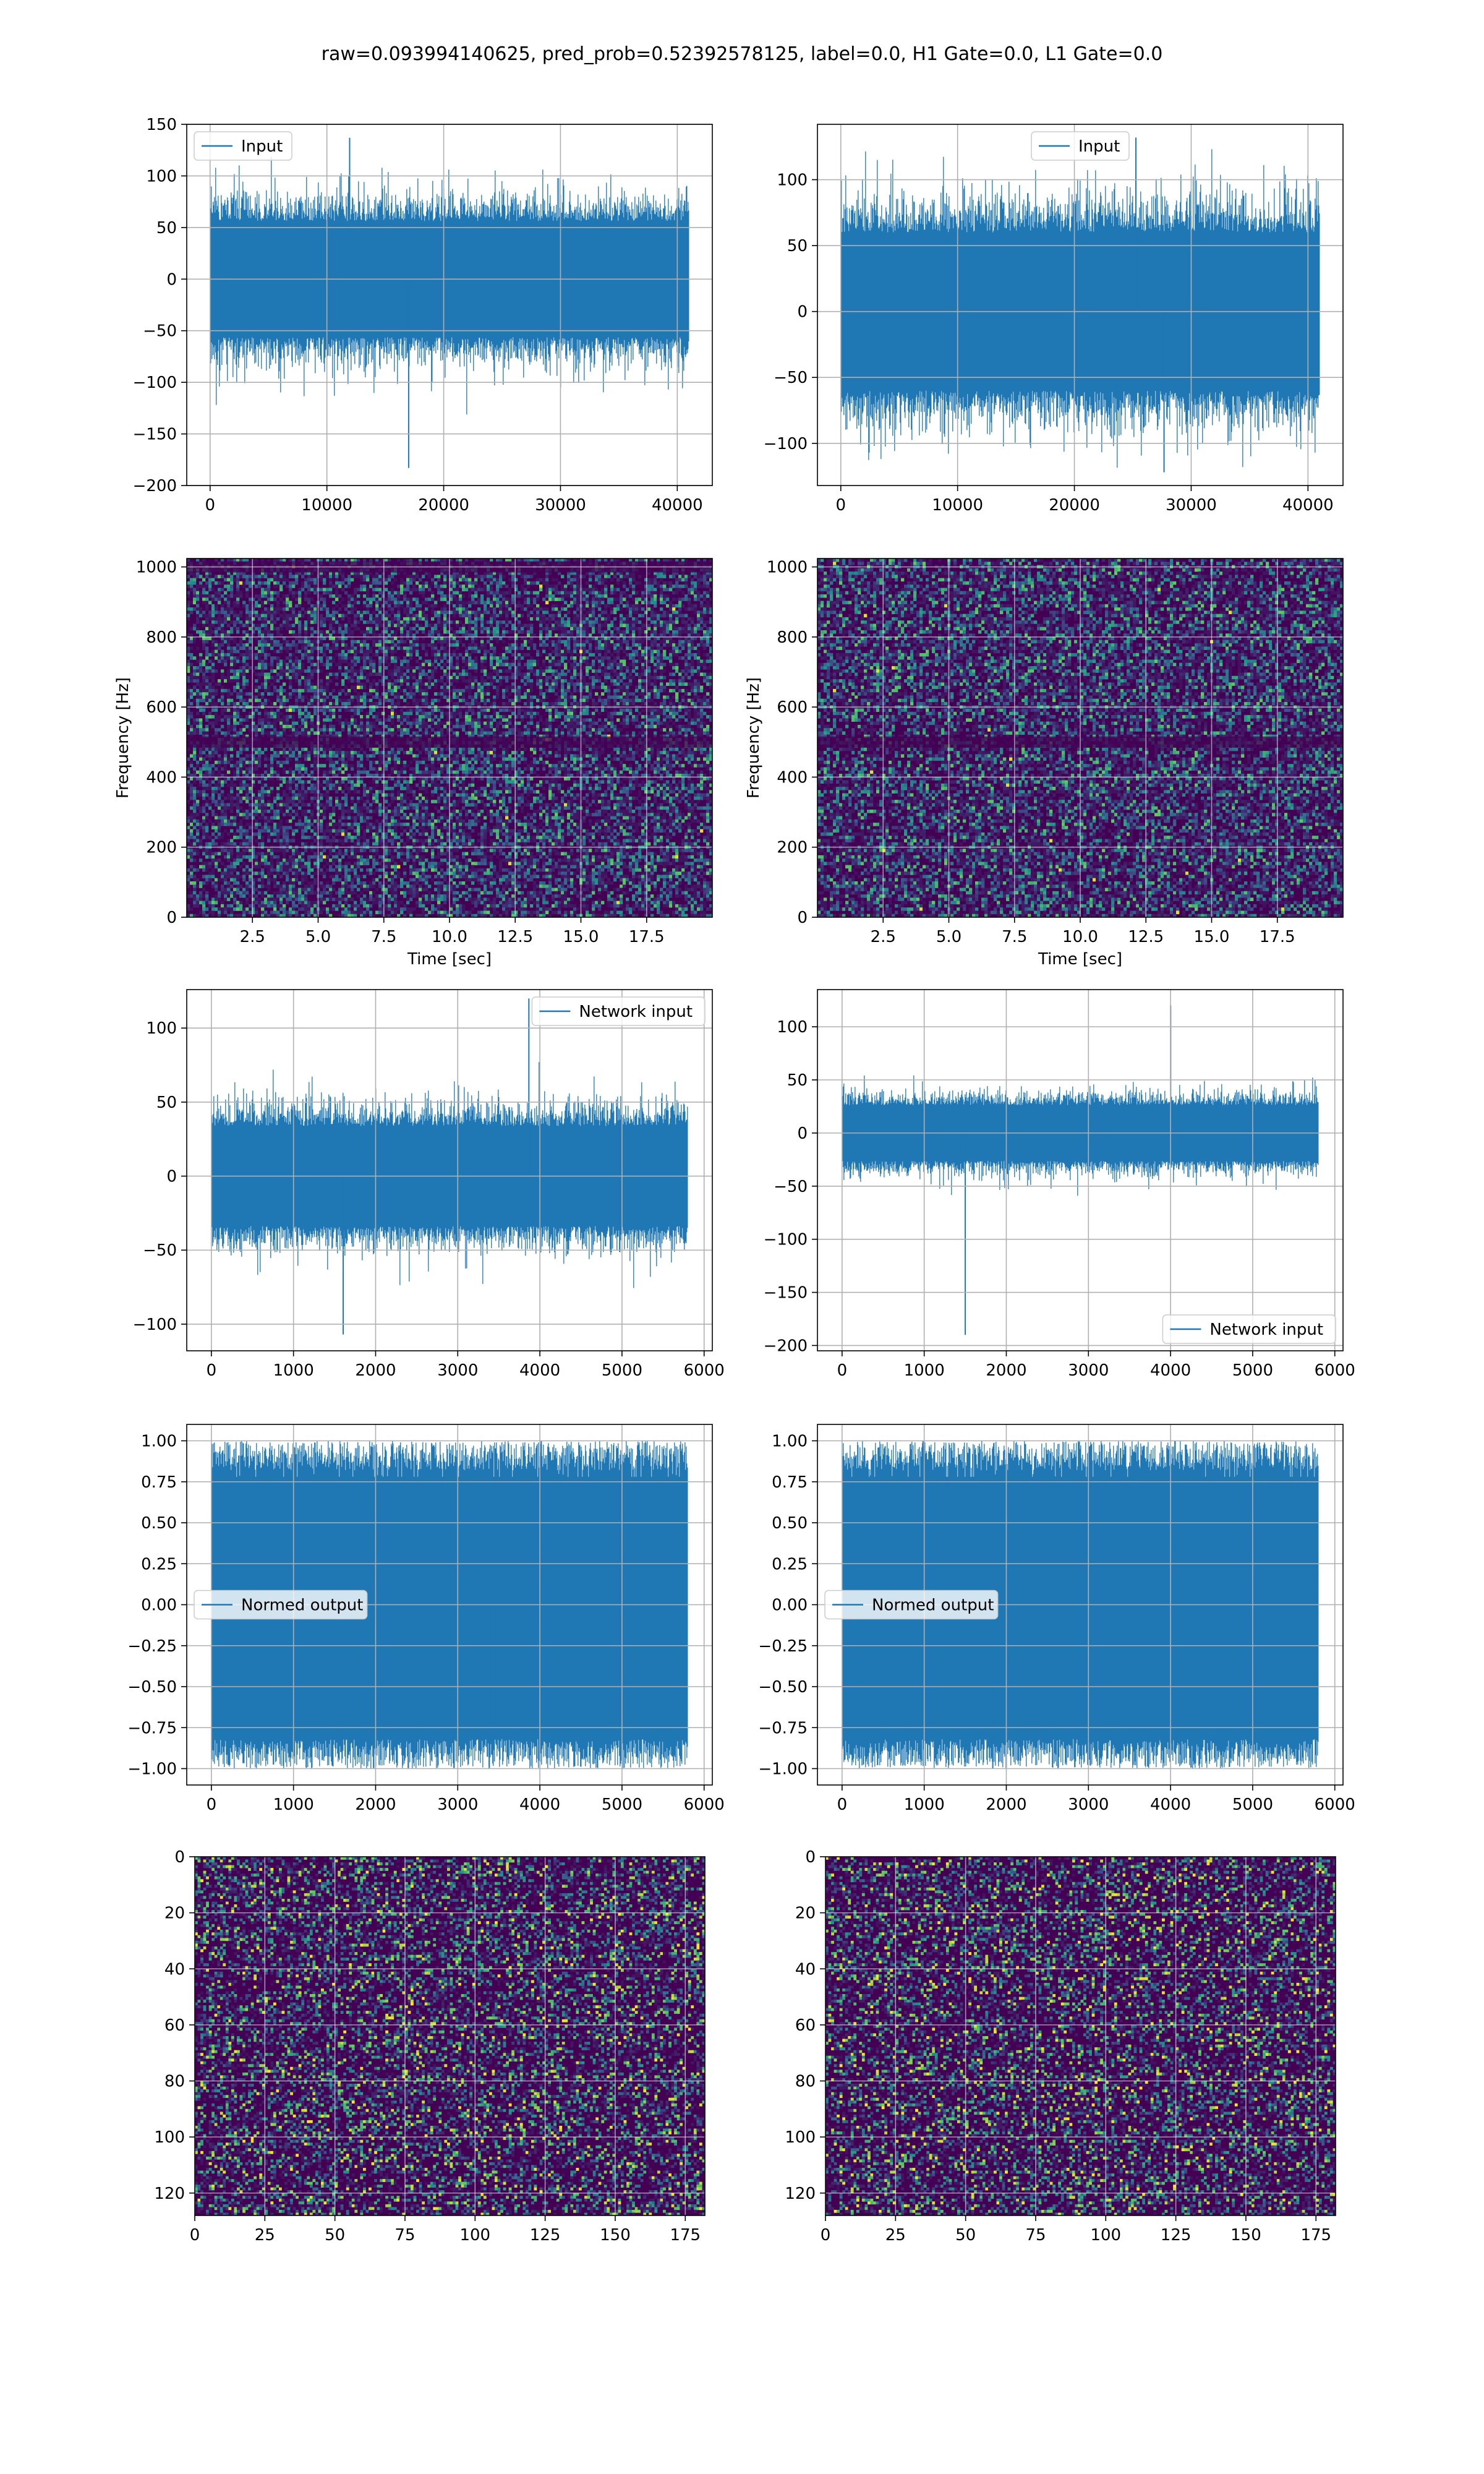  I want to click on x-tick-label: 30000, so click(560, 505).